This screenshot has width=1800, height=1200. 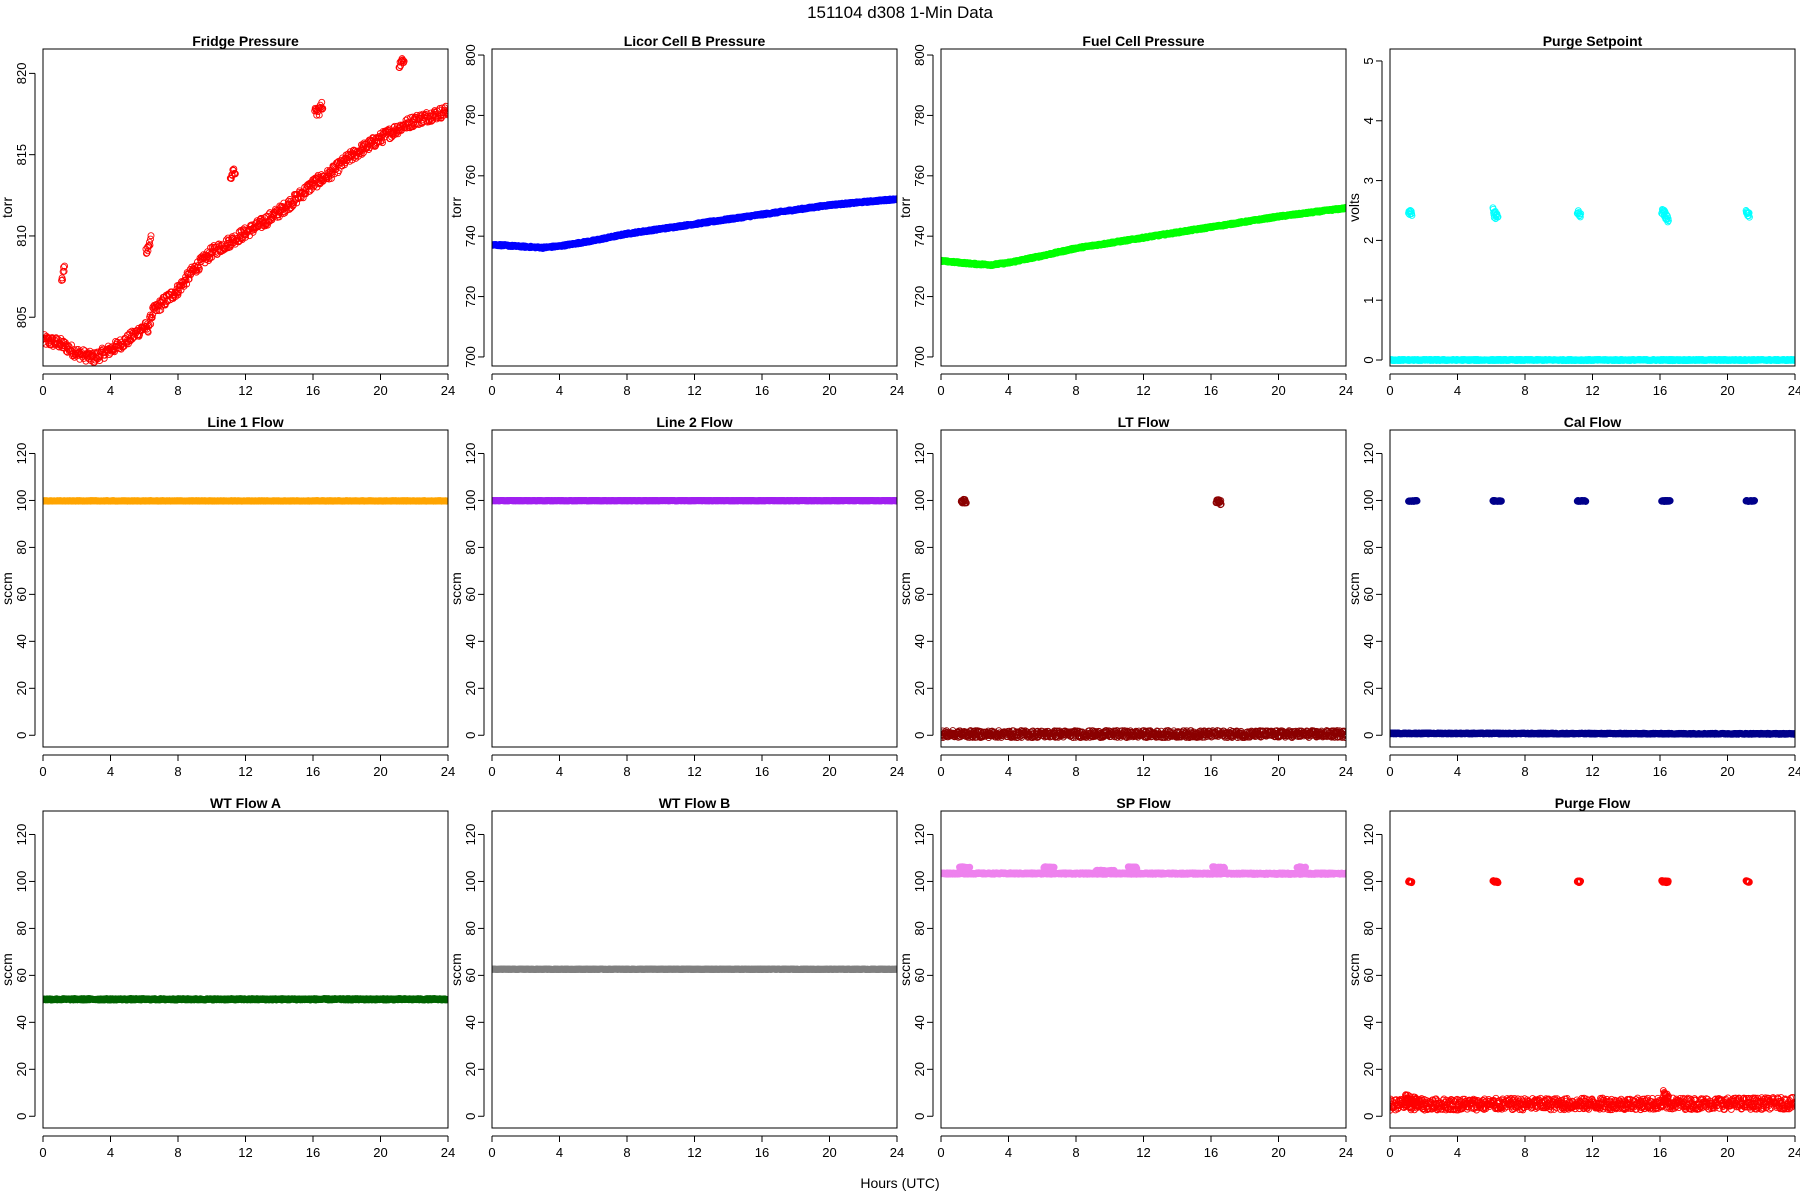 What do you see at coordinates (1143, 41) in the screenshot?
I see `panel-title: Fuel Cell Pressure` at bounding box center [1143, 41].